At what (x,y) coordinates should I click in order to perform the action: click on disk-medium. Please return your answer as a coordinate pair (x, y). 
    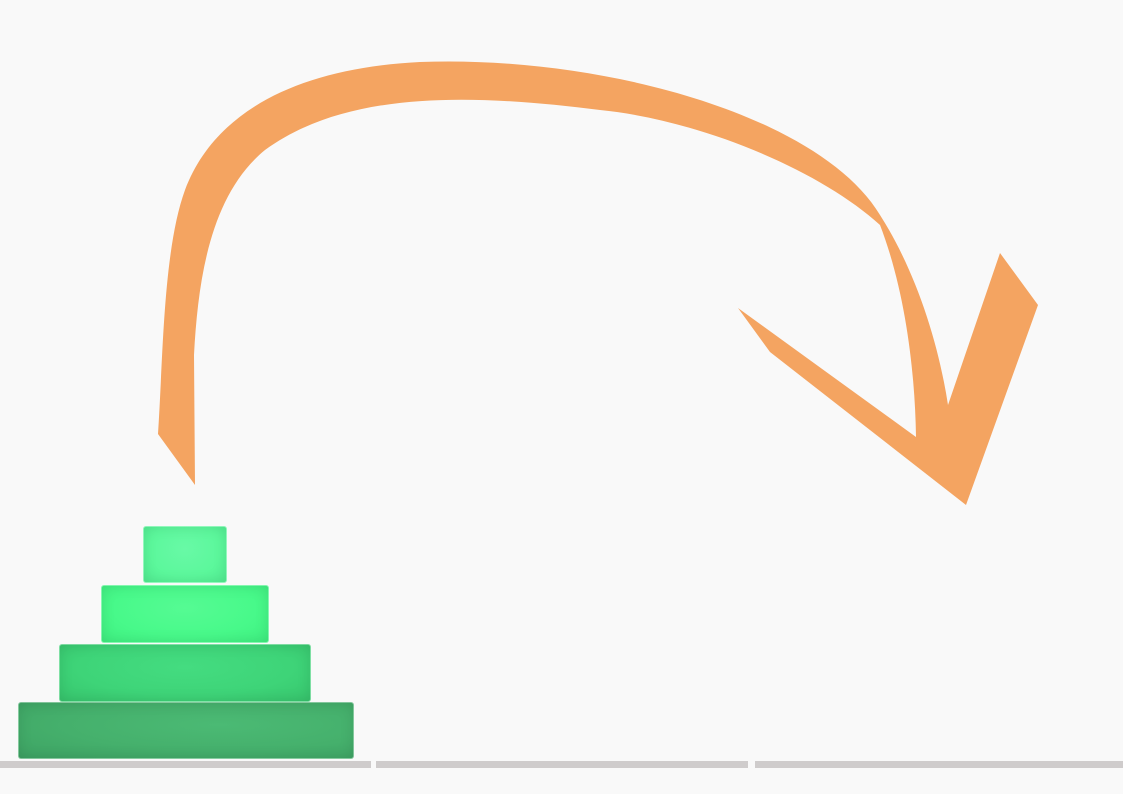
    Looking at the image, I should click on (185, 614).